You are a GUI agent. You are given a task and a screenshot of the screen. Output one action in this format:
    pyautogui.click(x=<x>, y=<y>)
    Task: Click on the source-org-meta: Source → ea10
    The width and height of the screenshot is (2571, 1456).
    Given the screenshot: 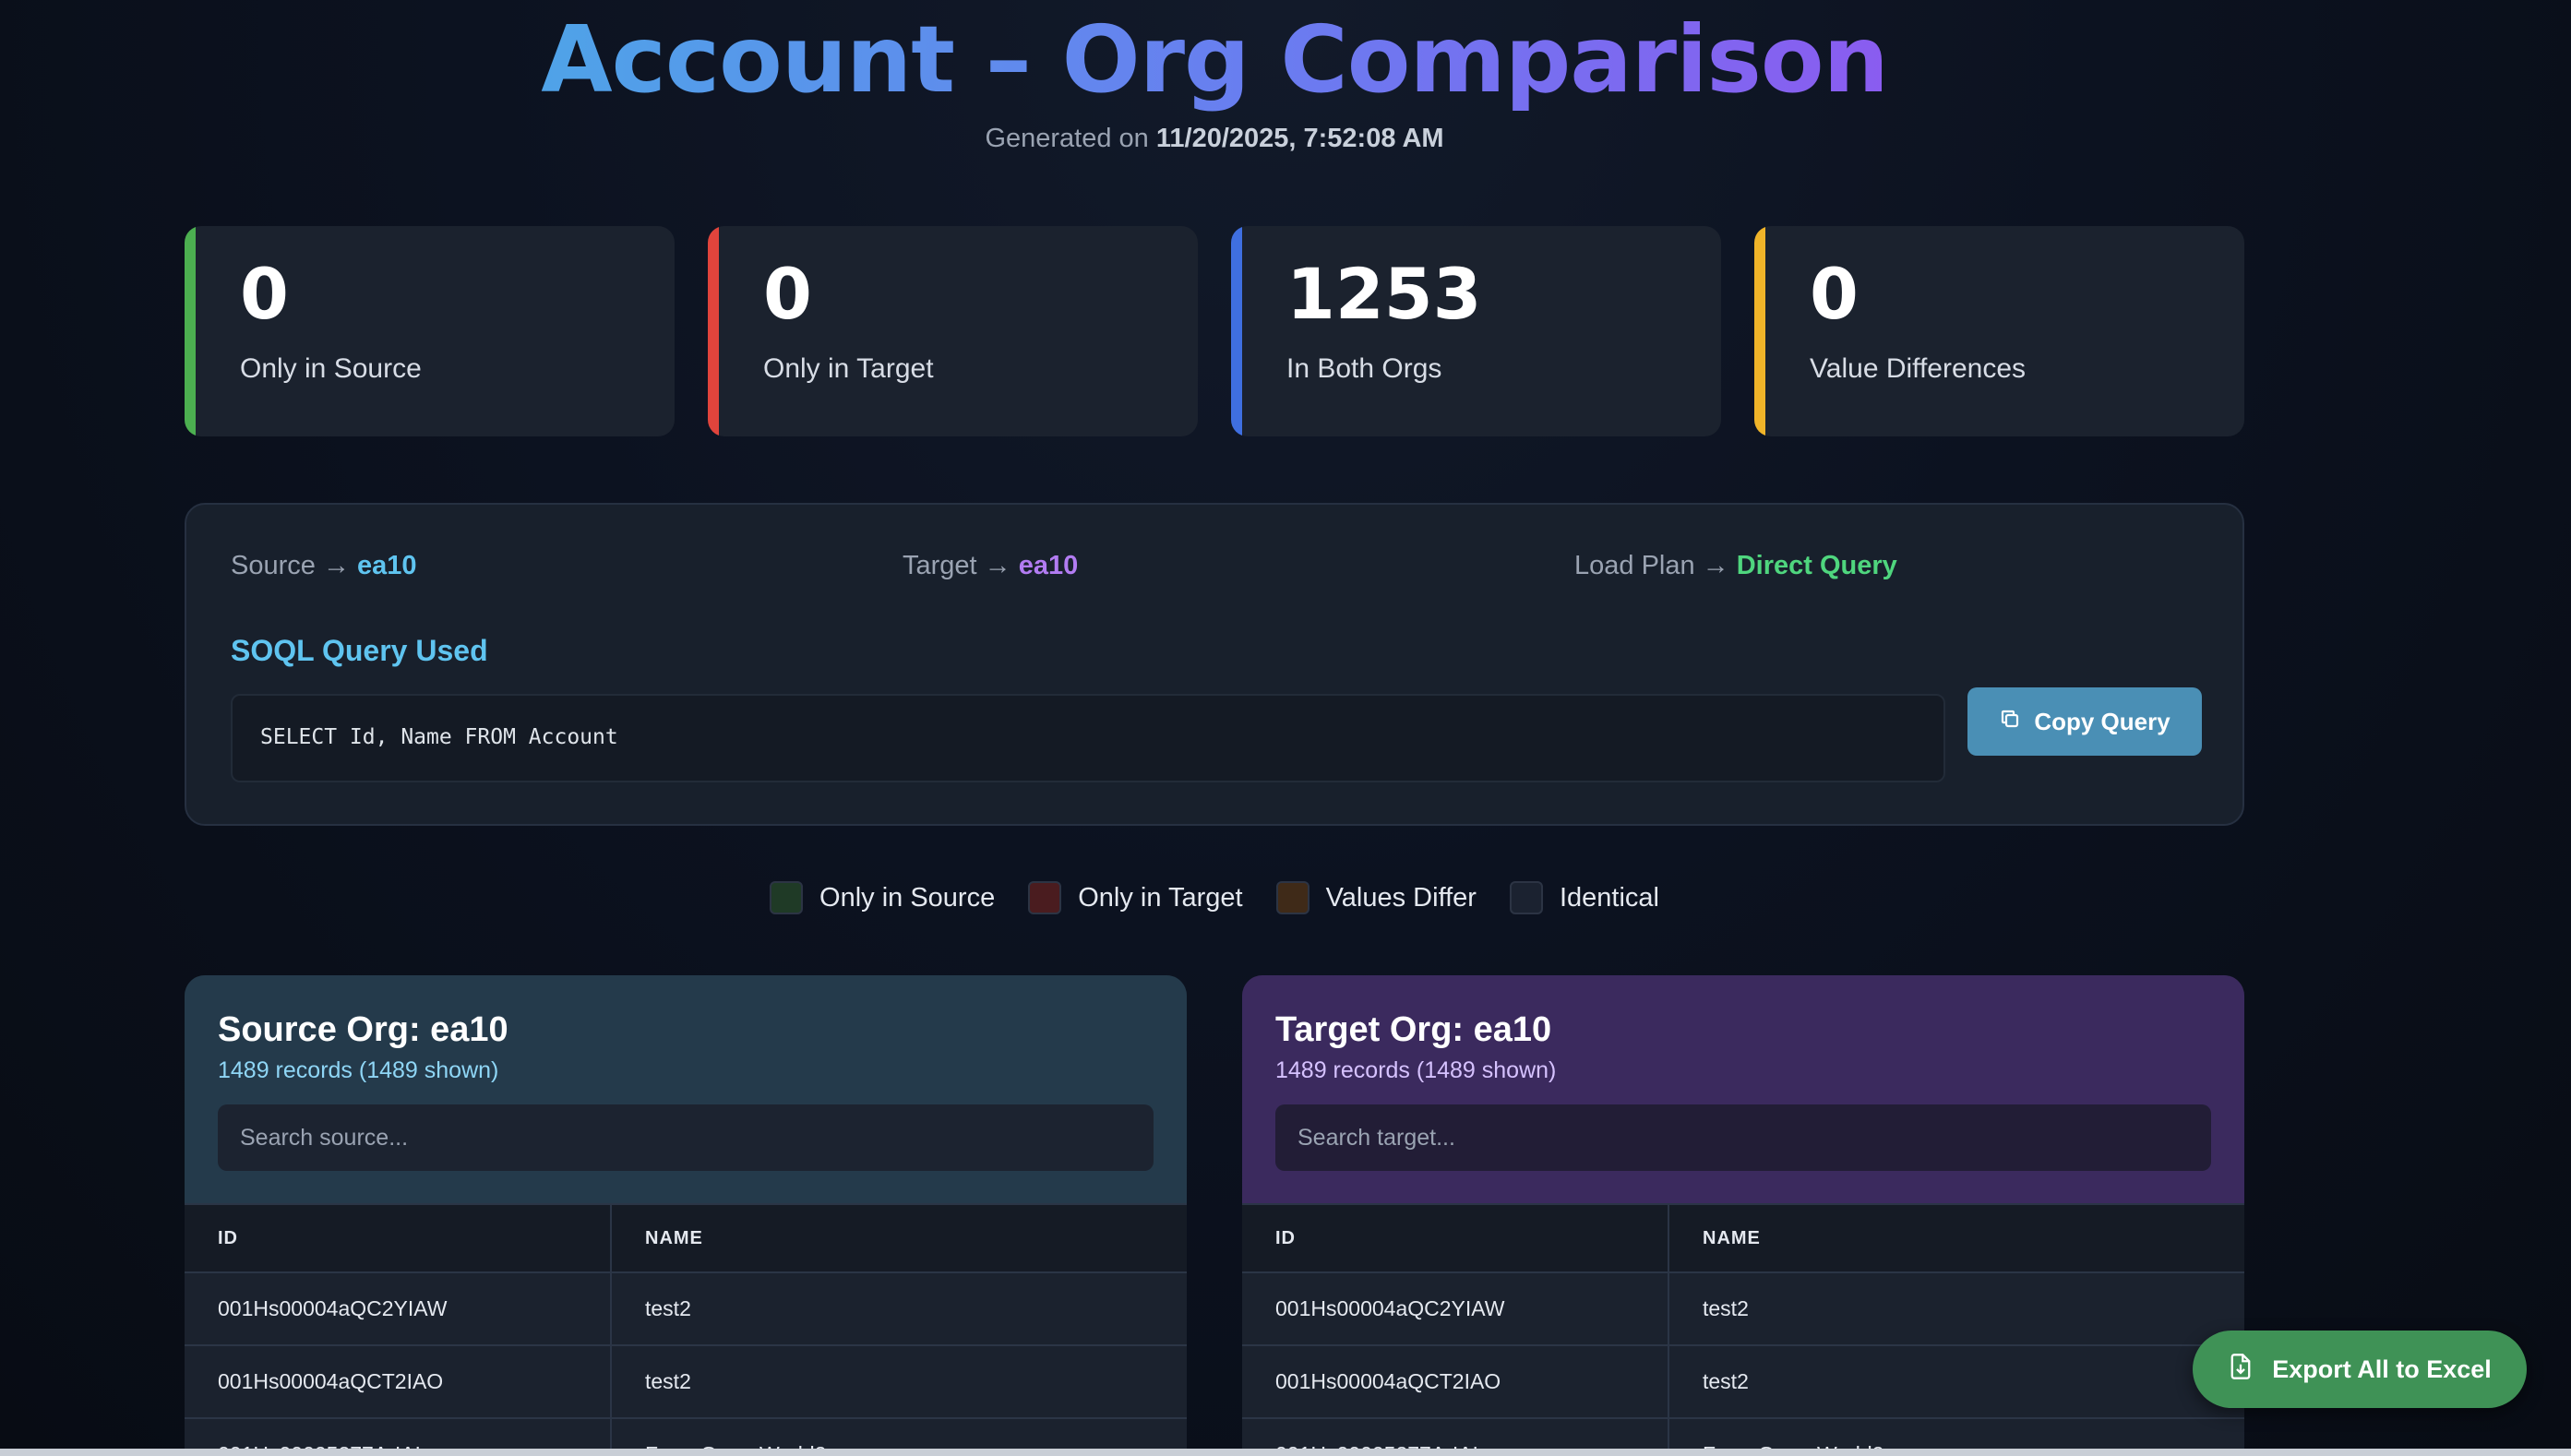 What is the action you would take?
    pyautogui.click(x=324, y=566)
    